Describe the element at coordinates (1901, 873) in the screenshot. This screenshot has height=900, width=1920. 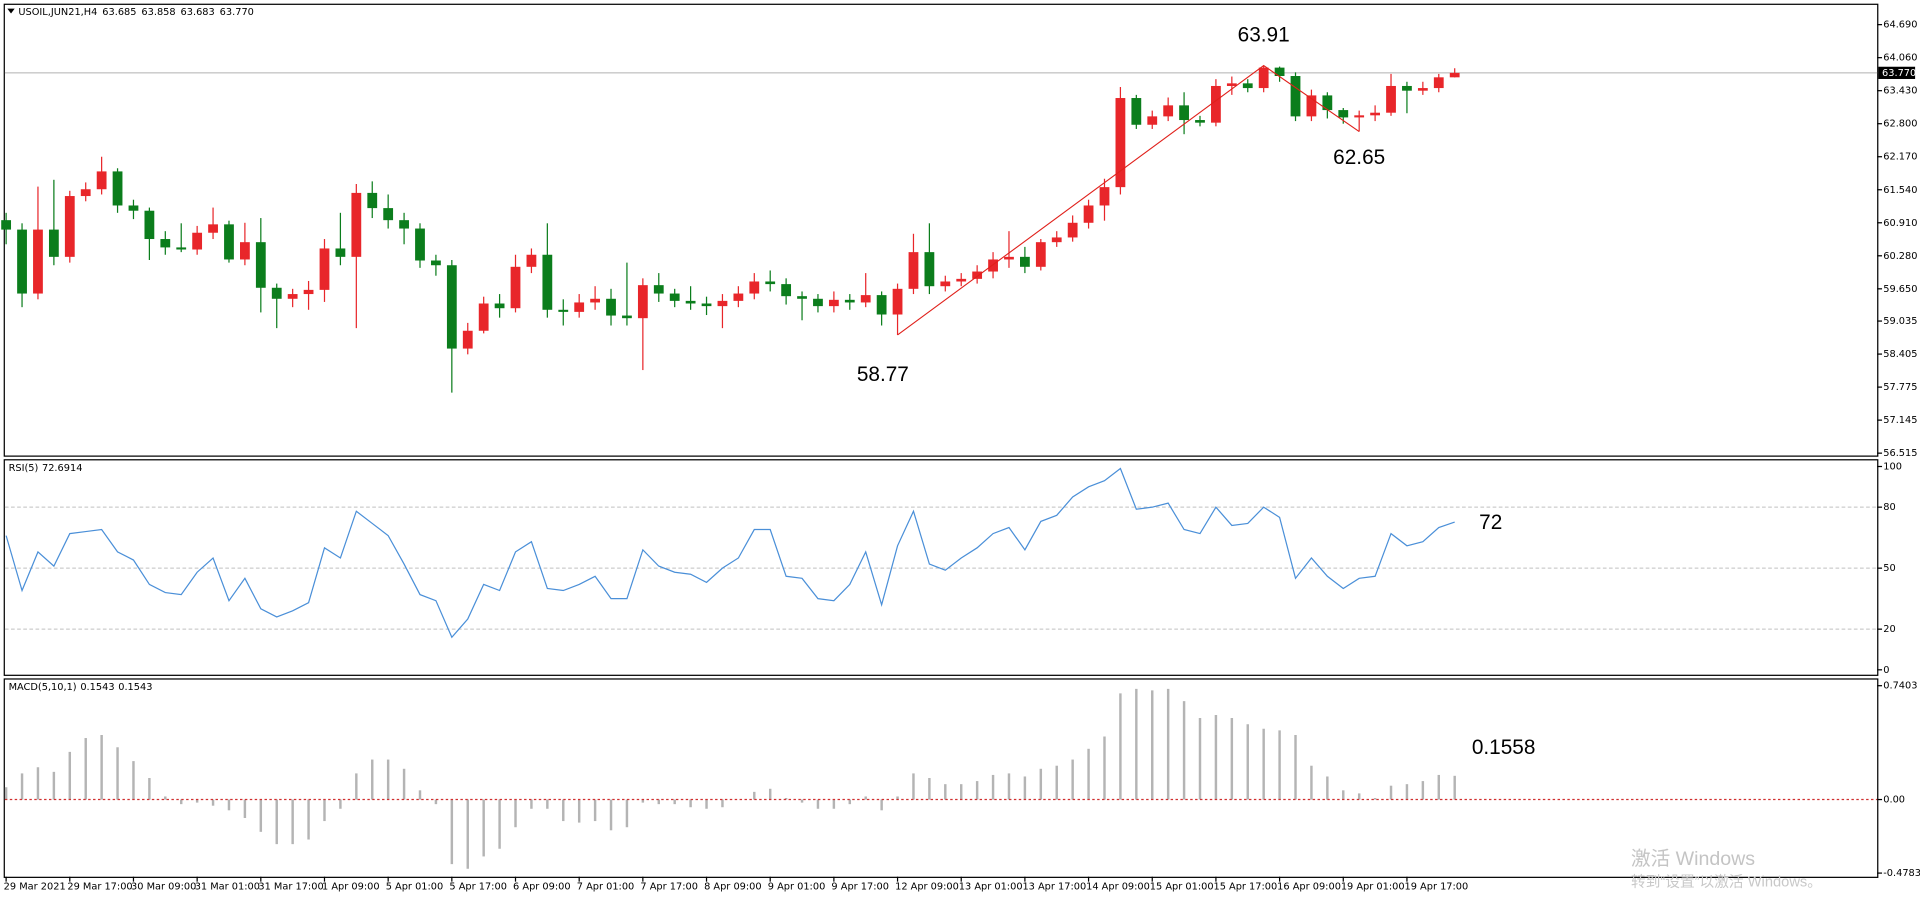
I see `y-tick-label: -0.4783` at that location.